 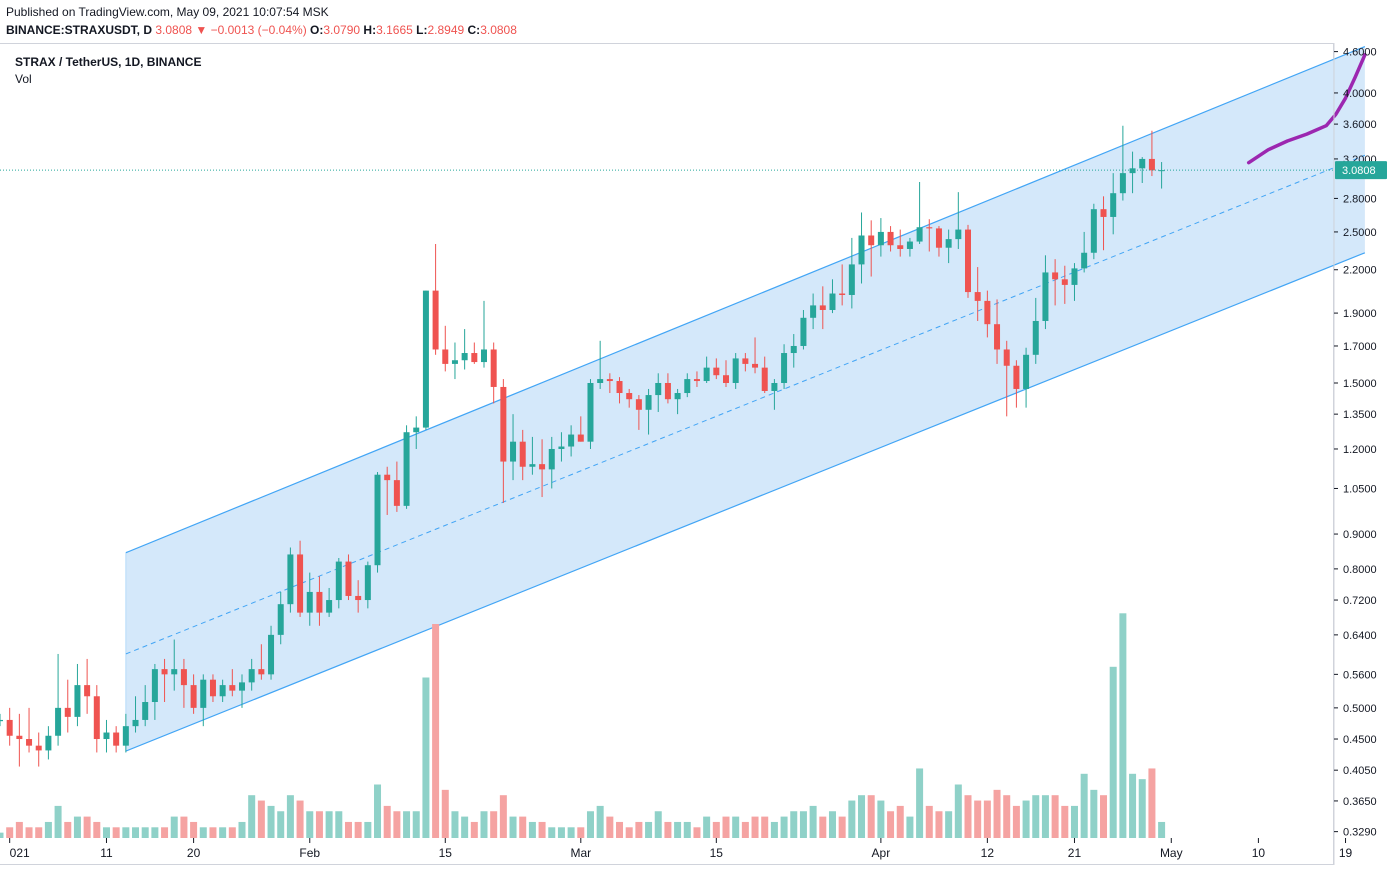 I want to click on projection-path, so click(x=1306, y=109).